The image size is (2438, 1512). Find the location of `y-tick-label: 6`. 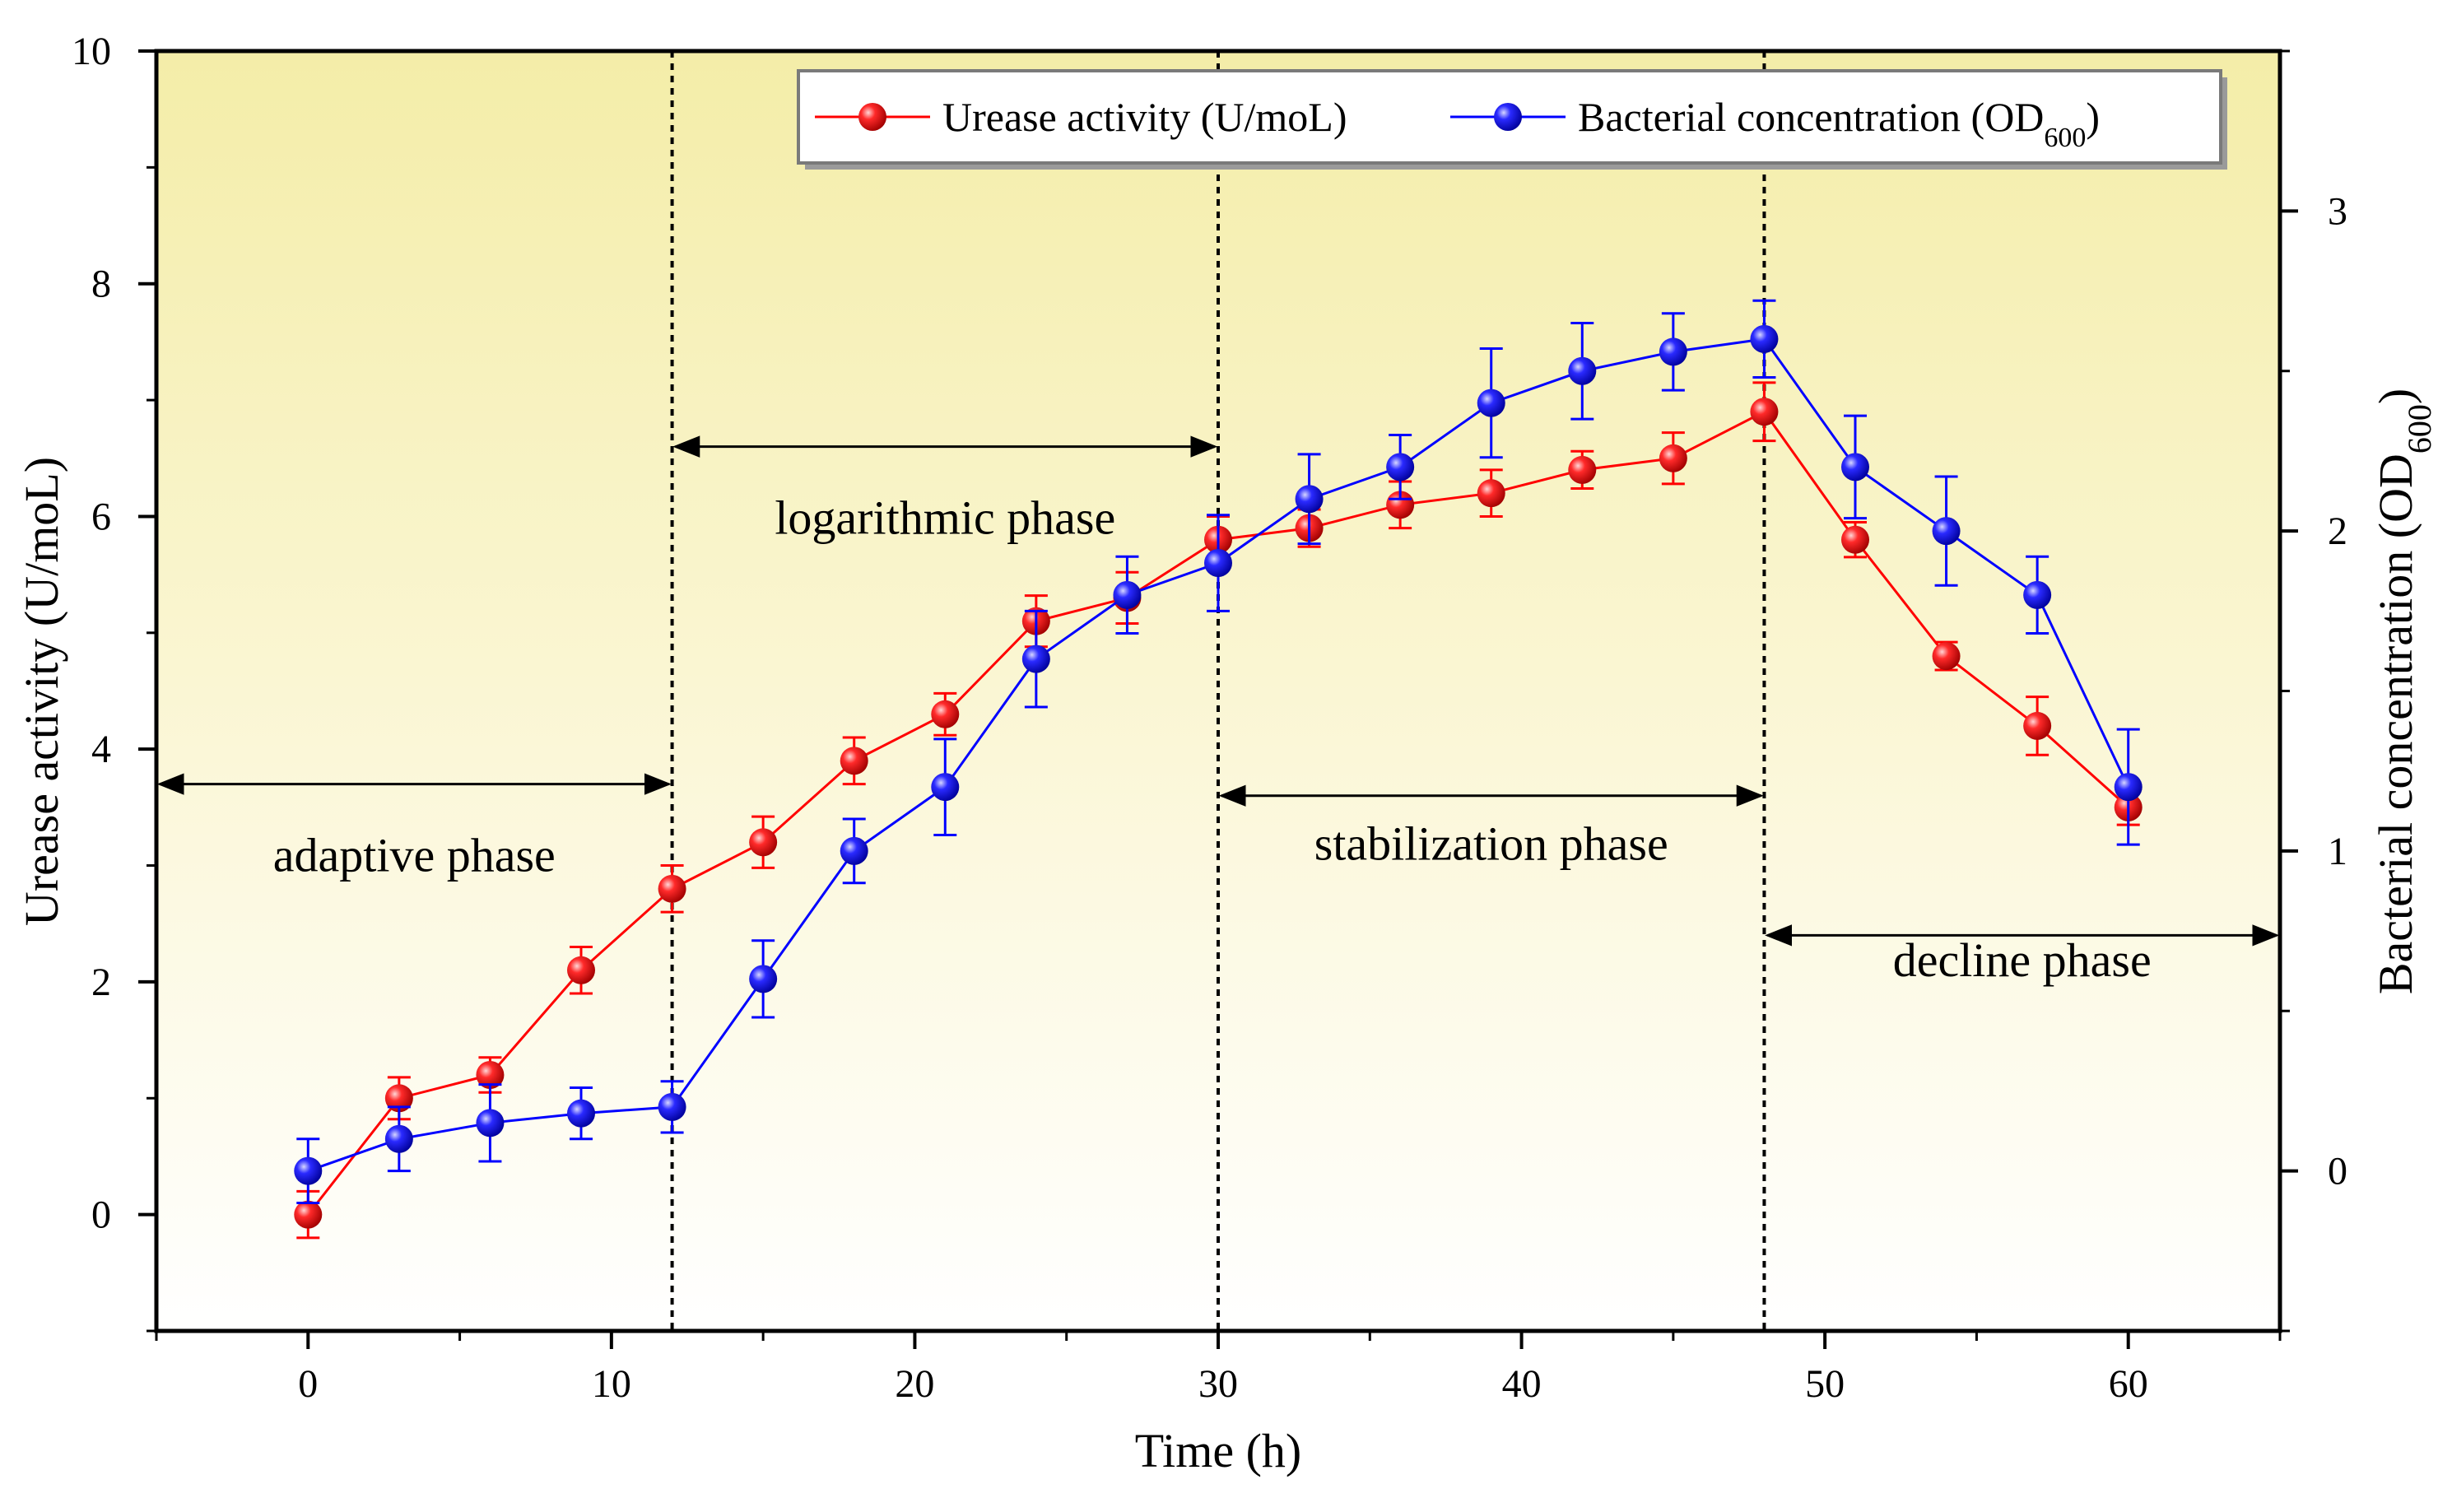

y-tick-label: 6 is located at coordinates (101, 516).